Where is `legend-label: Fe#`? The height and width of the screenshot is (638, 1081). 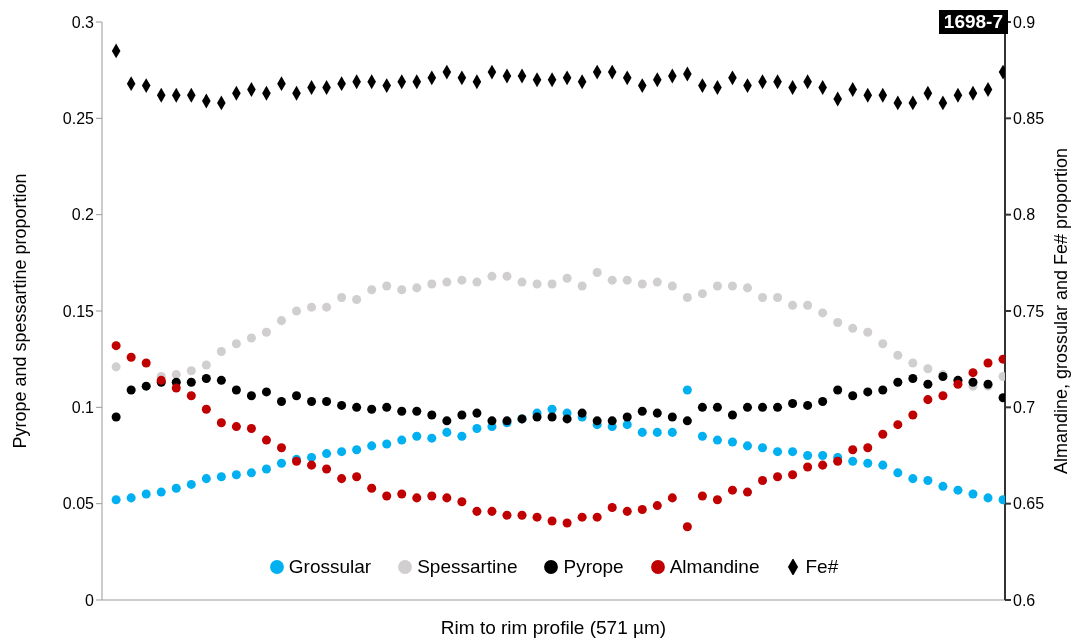 legend-label: Fe# is located at coordinates (821, 567).